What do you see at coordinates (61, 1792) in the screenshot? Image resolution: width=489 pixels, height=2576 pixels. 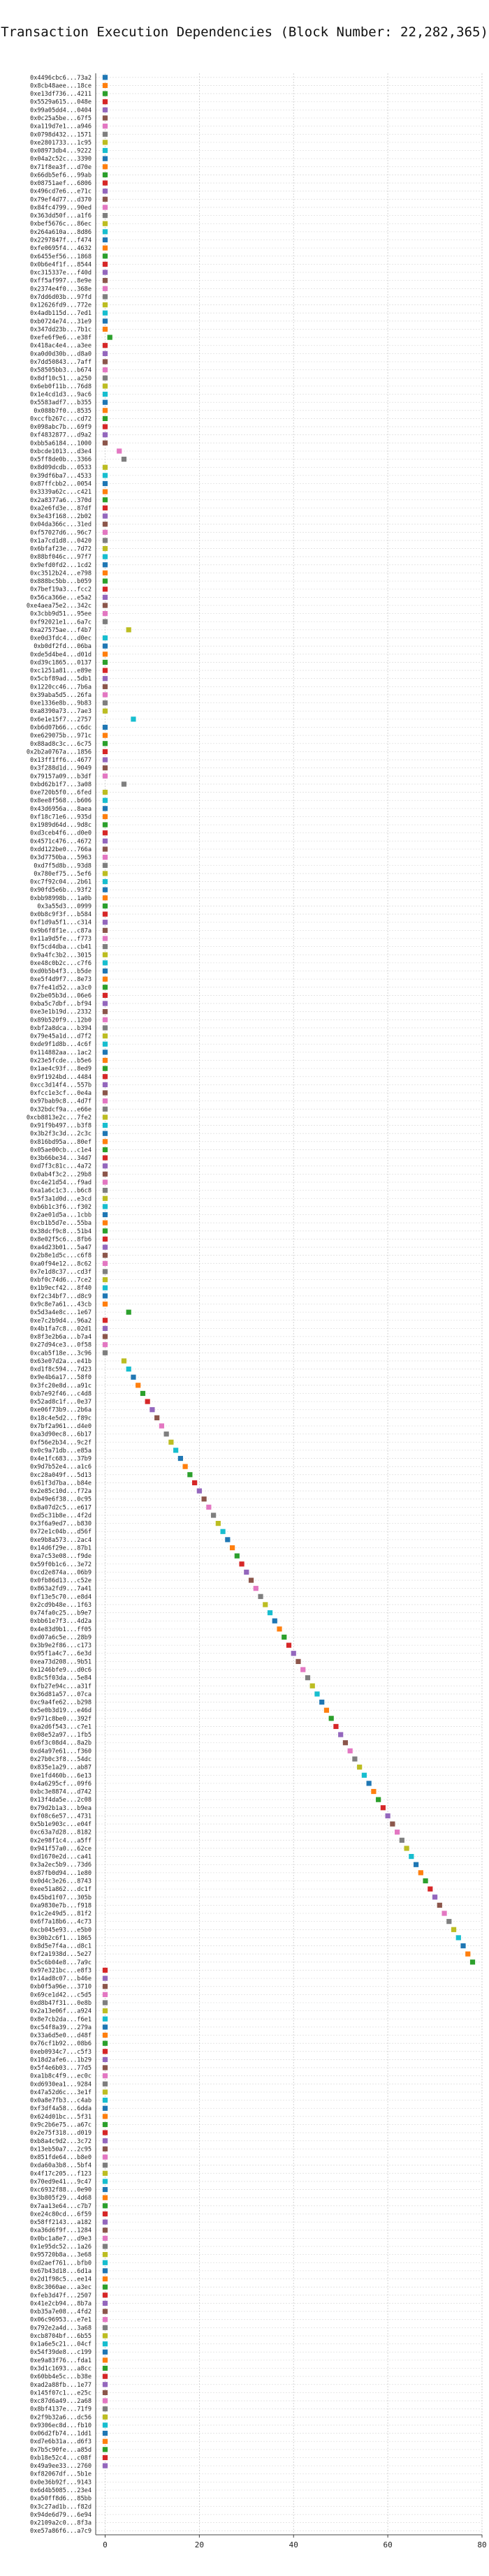 I see `y-tick-label: 0xbc3e8874...d742` at bounding box center [61, 1792].